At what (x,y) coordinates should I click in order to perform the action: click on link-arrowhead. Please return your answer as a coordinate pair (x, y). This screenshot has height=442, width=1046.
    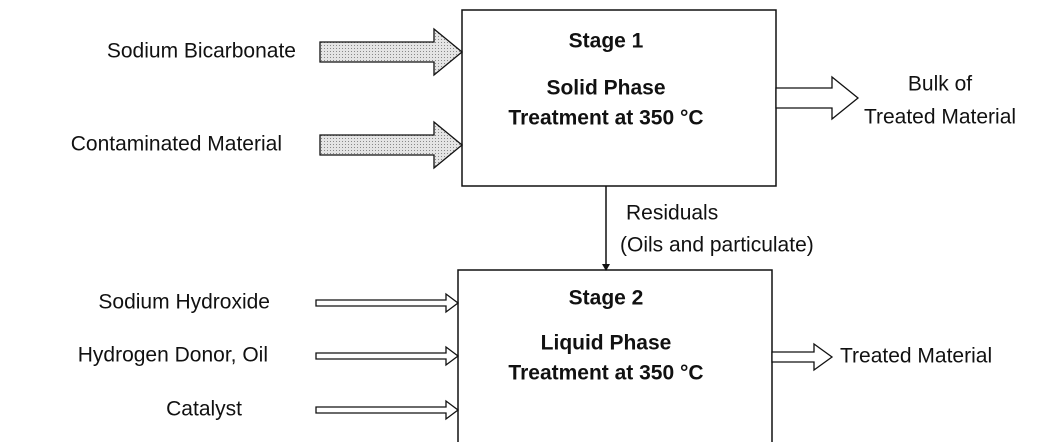
    Looking at the image, I should click on (606, 267).